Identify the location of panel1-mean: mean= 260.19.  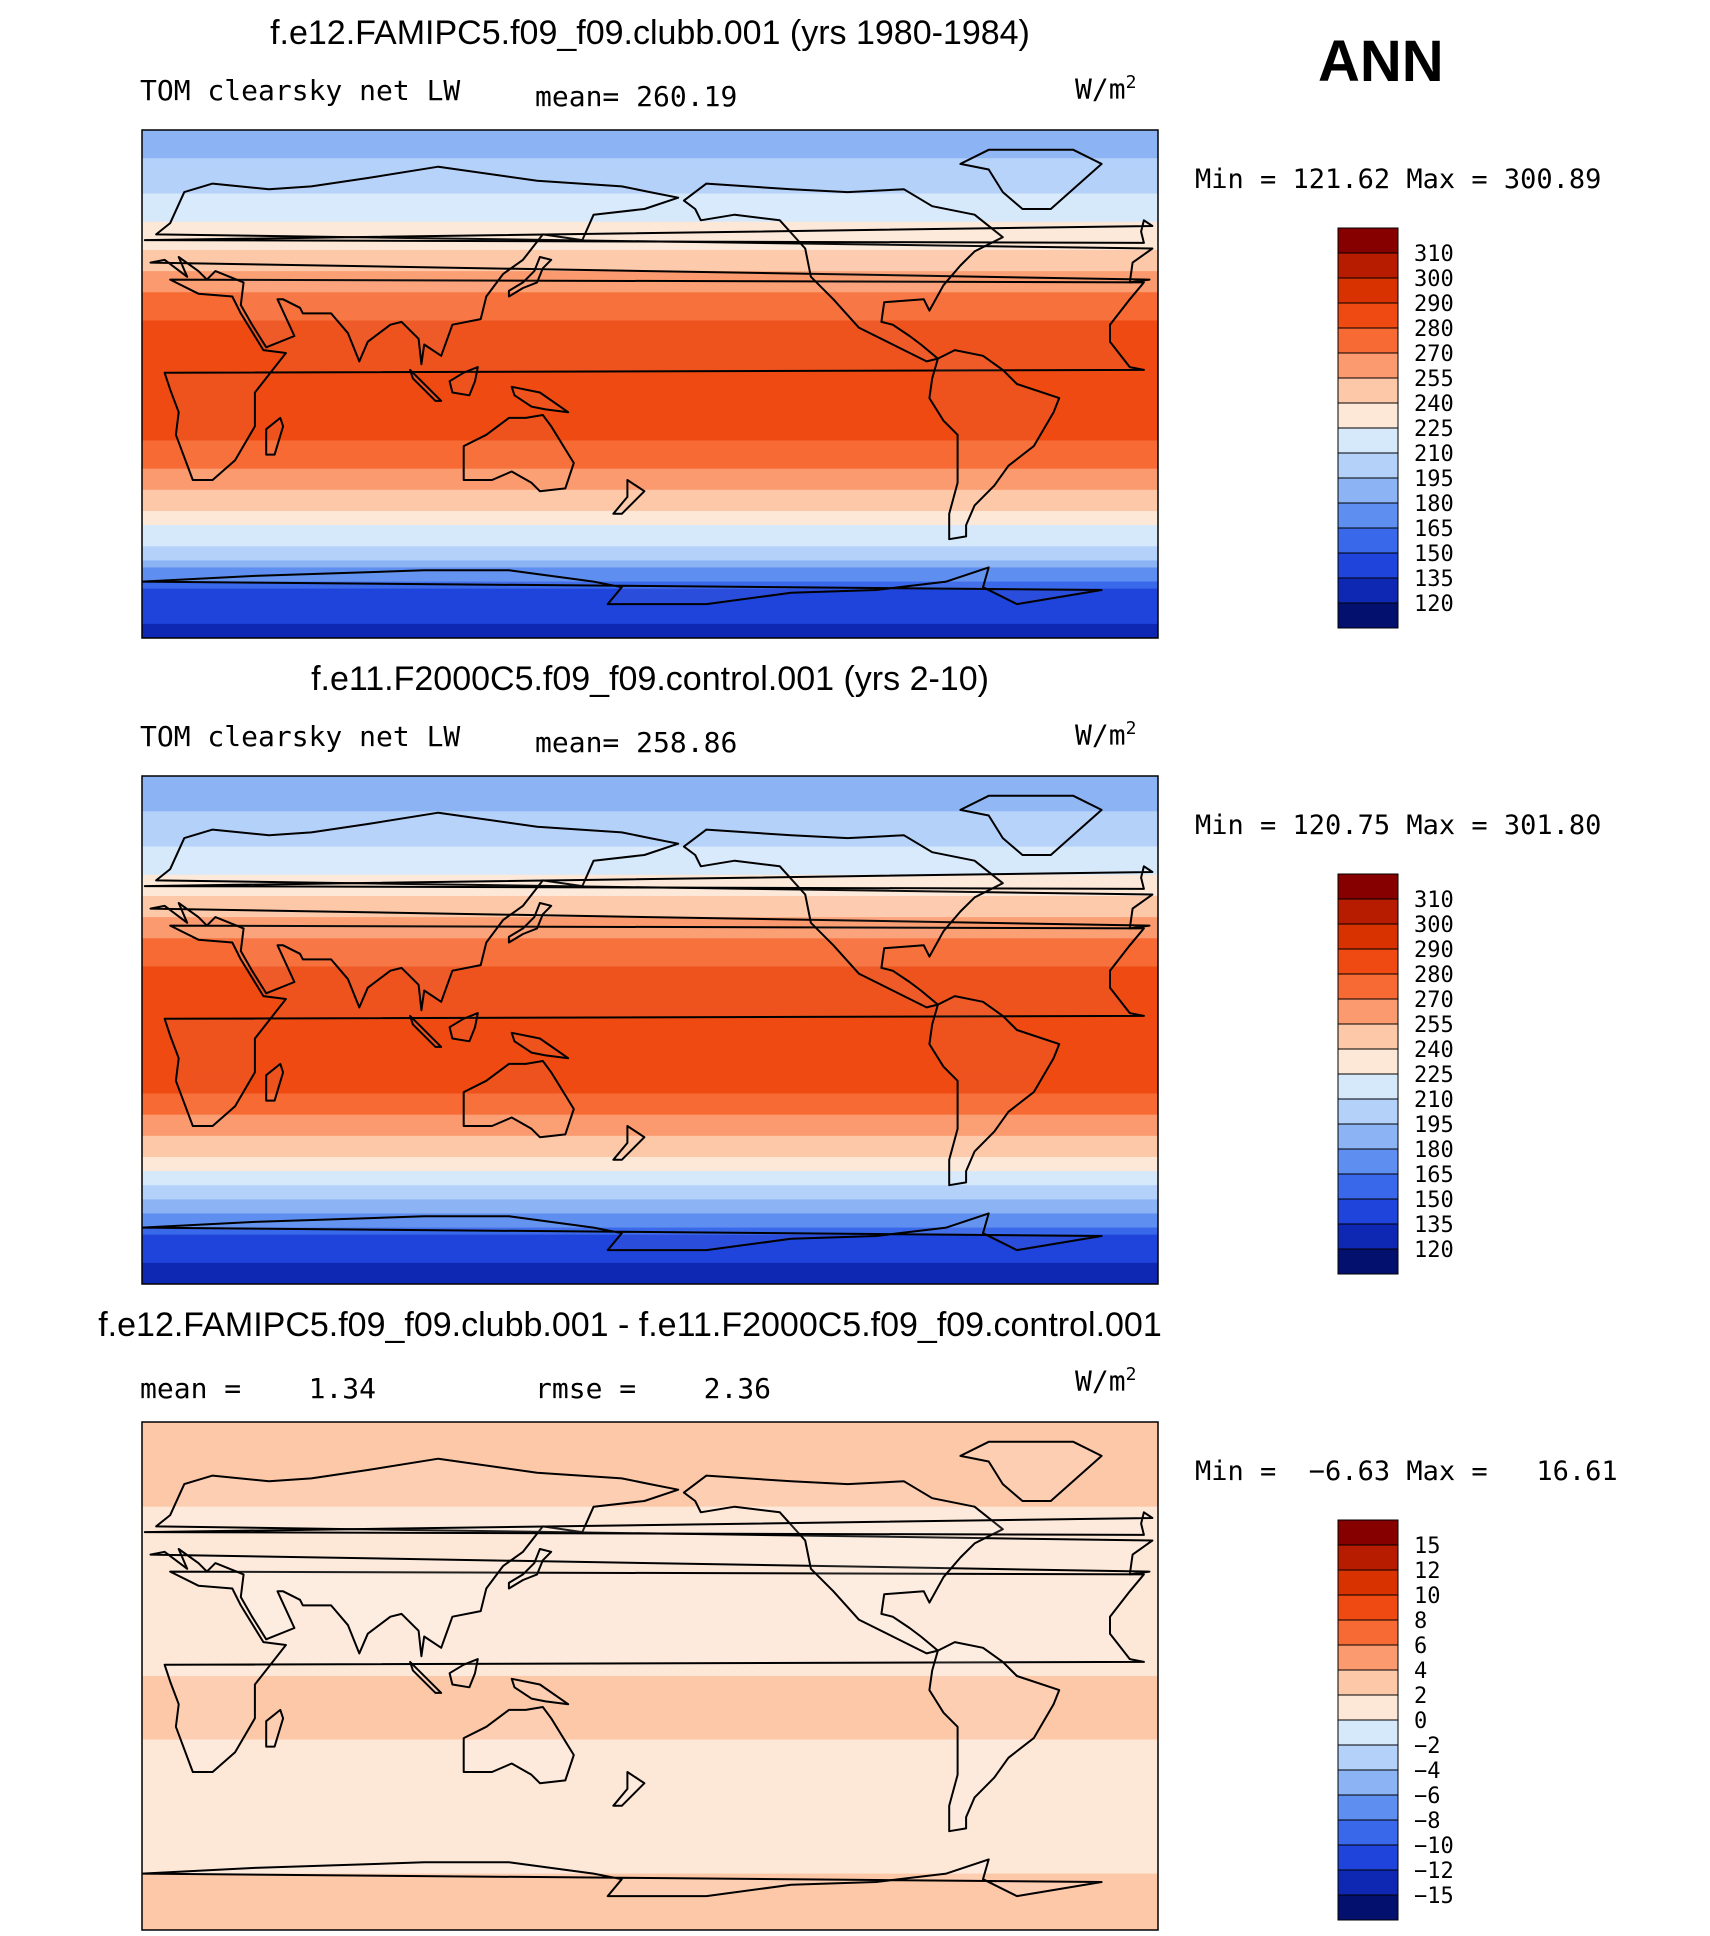
(636, 96).